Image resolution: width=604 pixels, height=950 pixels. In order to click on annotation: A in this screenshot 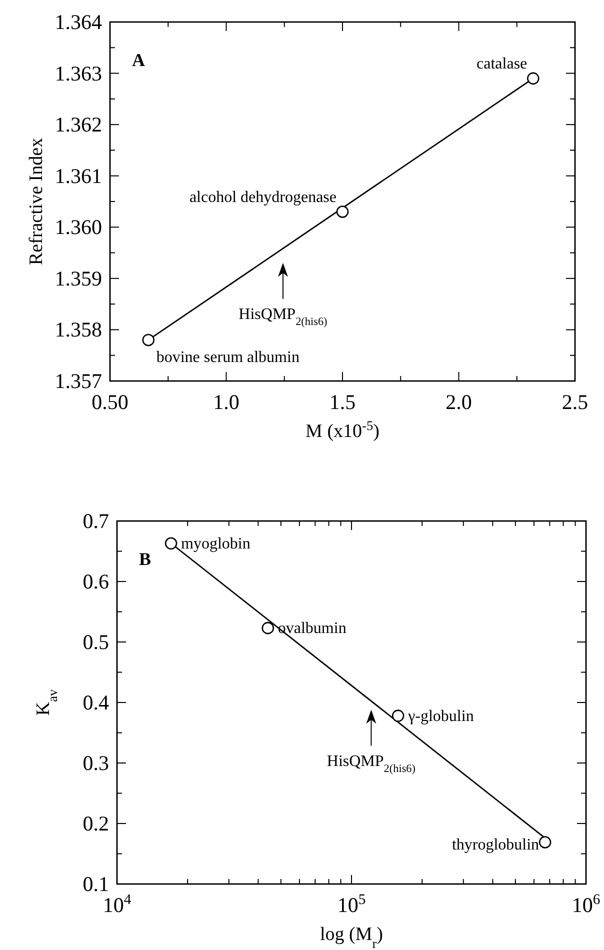, I will do `click(138, 60)`.